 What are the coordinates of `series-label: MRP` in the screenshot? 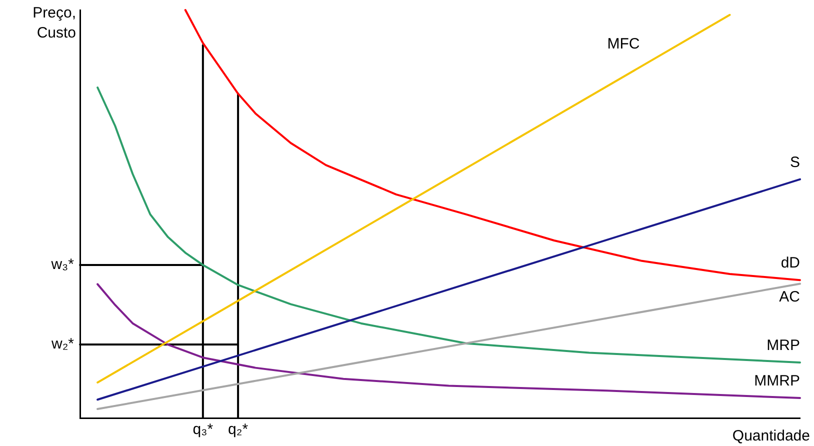 It's located at (783, 345).